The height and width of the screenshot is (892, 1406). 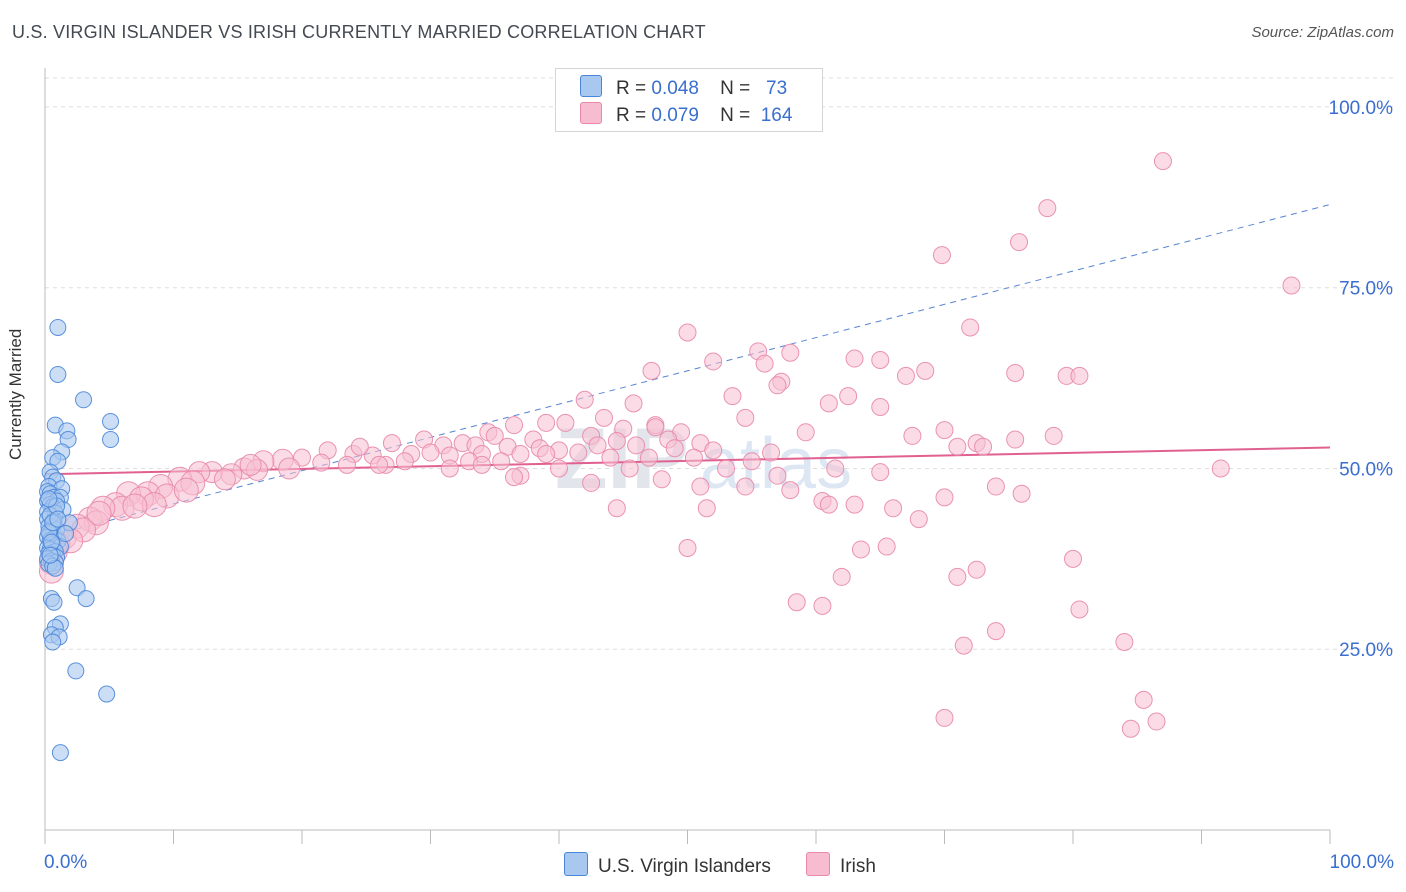 I want to click on x-tick-max: 100.0%, so click(x=1361, y=862).